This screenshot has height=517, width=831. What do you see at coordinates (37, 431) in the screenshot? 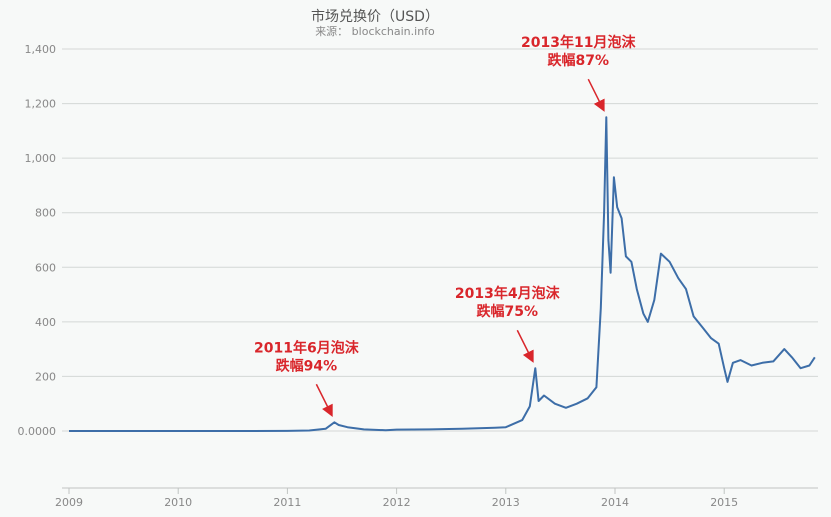
I see `y-tick-label: 0.0000` at bounding box center [37, 431].